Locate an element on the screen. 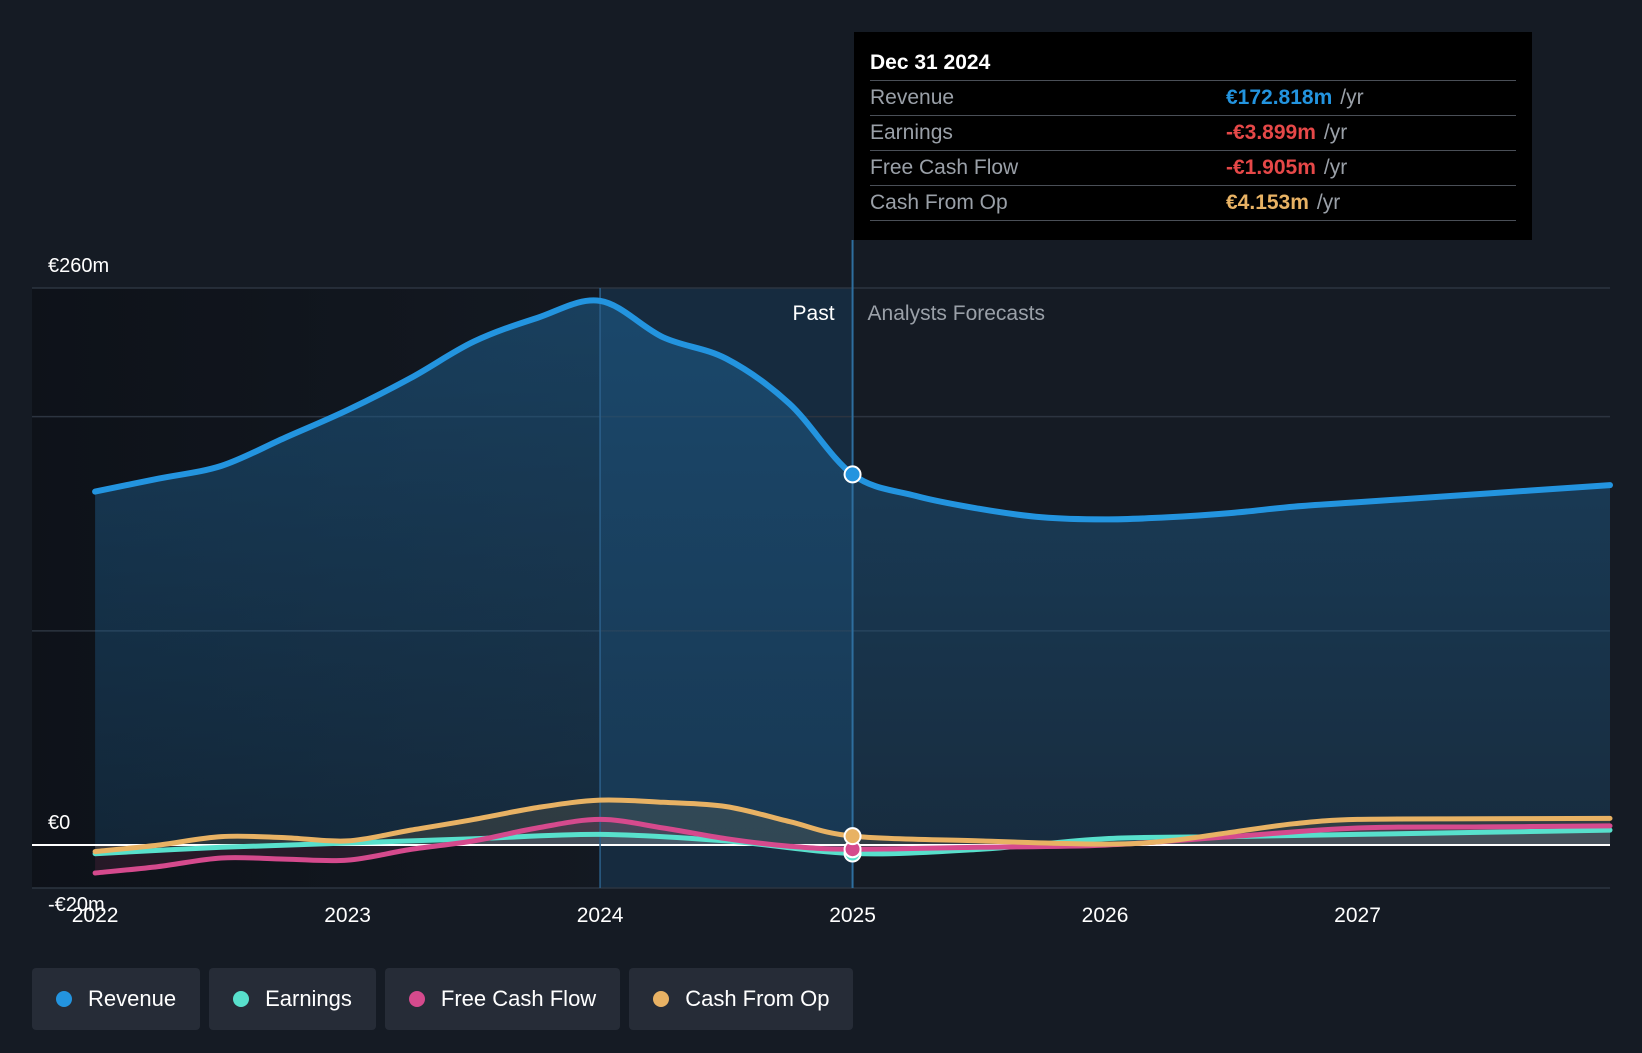 The width and height of the screenshot is (1642, 1053). past-label: Past is located at coordinates (814, 313).